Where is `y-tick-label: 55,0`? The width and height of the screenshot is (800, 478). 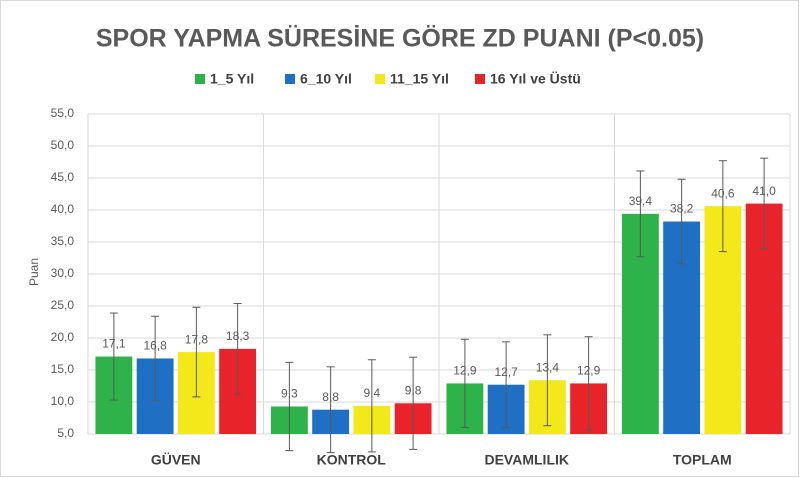
y-tick-label: 55,0 is located at coordinates (63, 113).